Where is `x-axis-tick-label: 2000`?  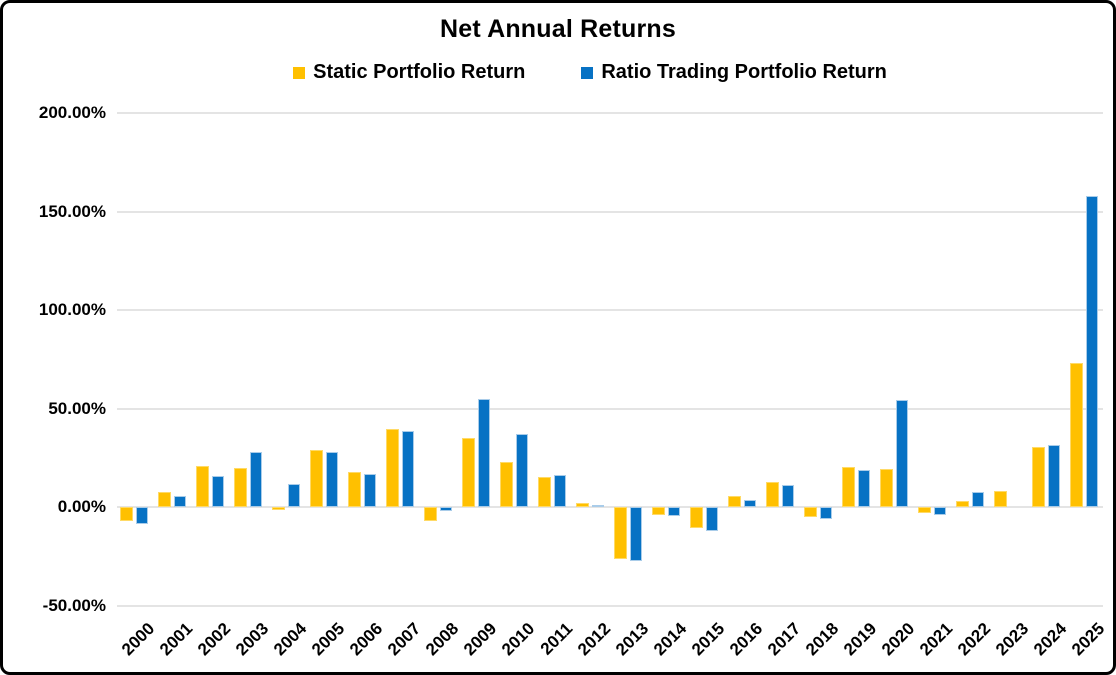
x-axis-tick-label: 2000 is located at coordinates (138, 639).